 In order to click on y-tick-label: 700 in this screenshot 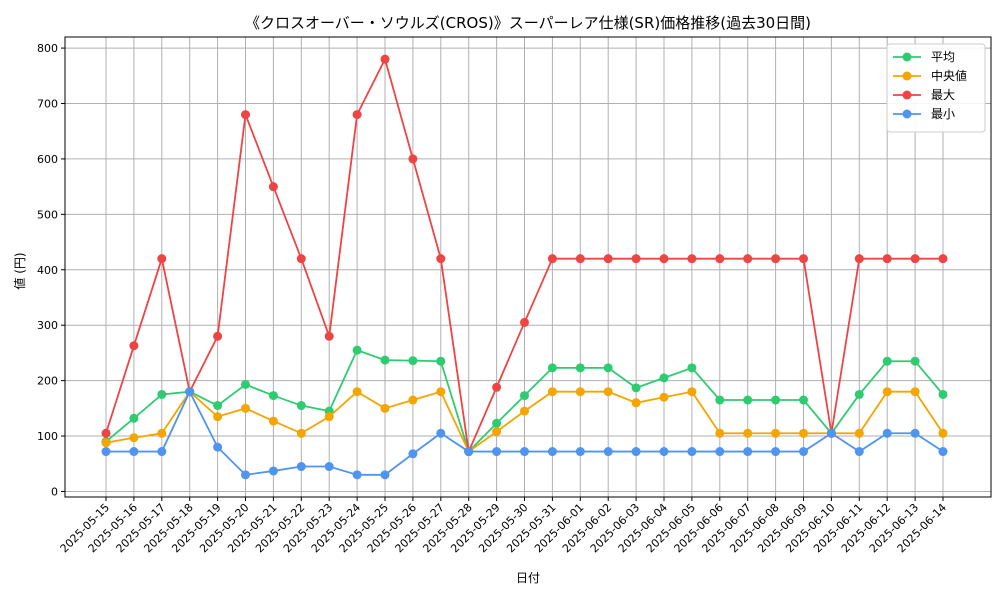, I will do `click(47, 104)`.